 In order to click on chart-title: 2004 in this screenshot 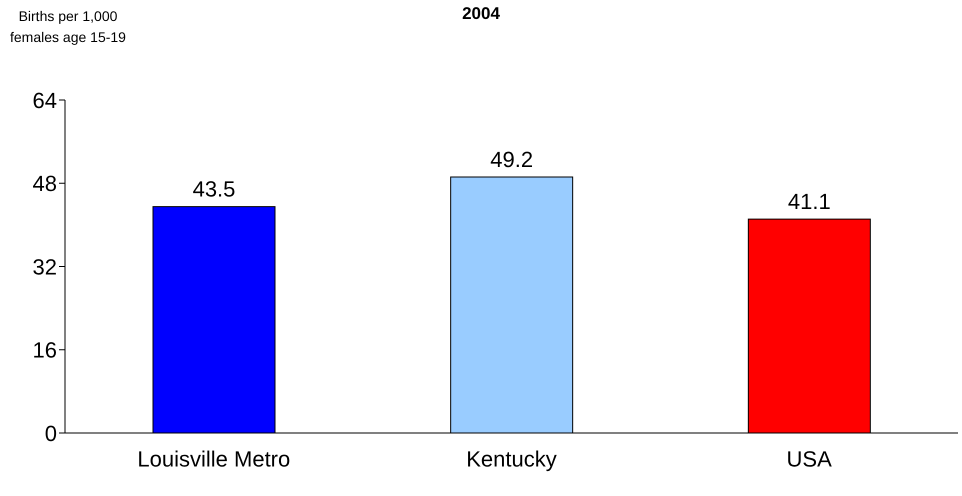, I will do `click(481, 13)`.